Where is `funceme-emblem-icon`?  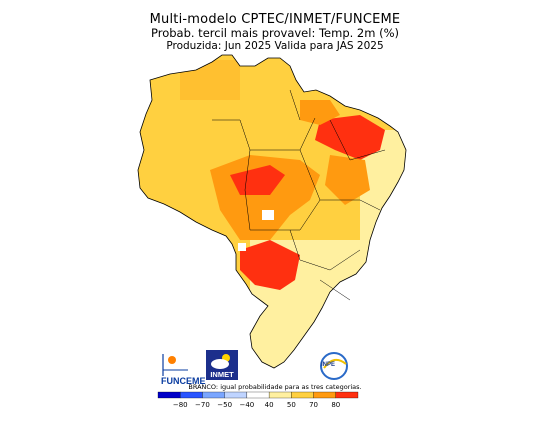 funceme-emblem-icon is located at coordinates (175, 365).